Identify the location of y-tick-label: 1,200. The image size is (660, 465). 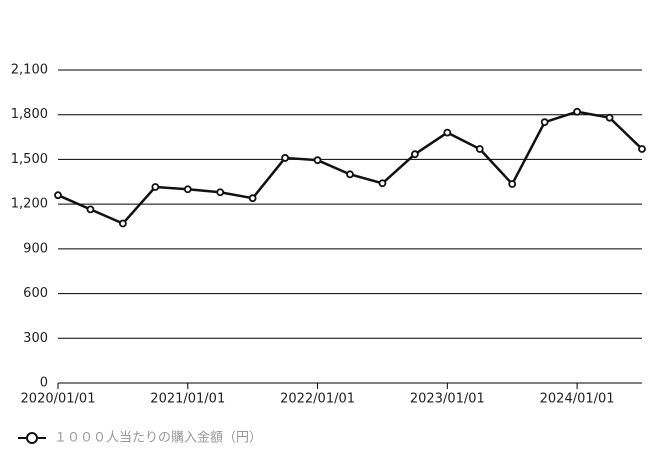
(29, 204).